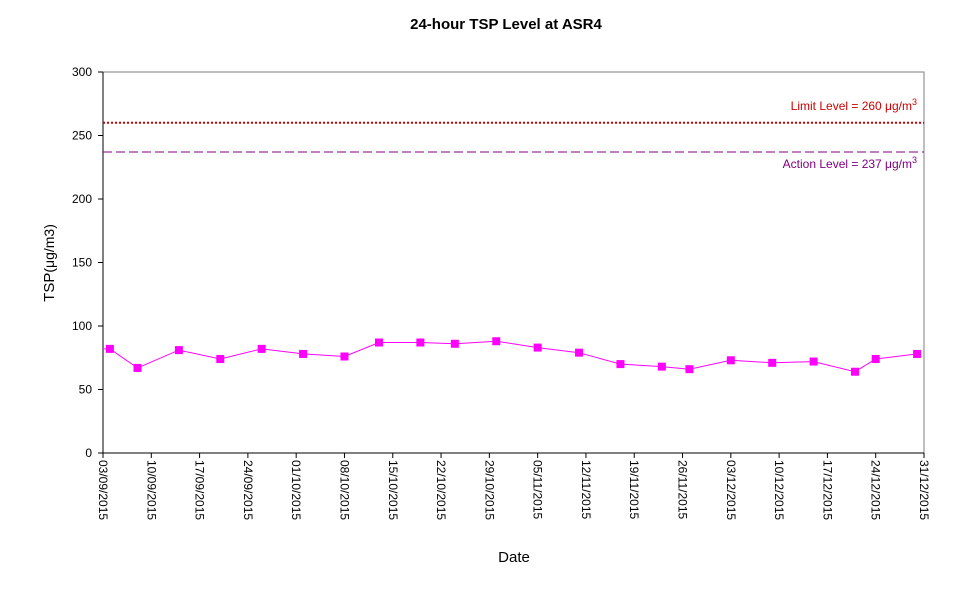 Image resolution: width=954 pixels, height=593 pixels. I want to click on limit-level-label: Limit Level = 260 μg/m3, so click(854, 105).